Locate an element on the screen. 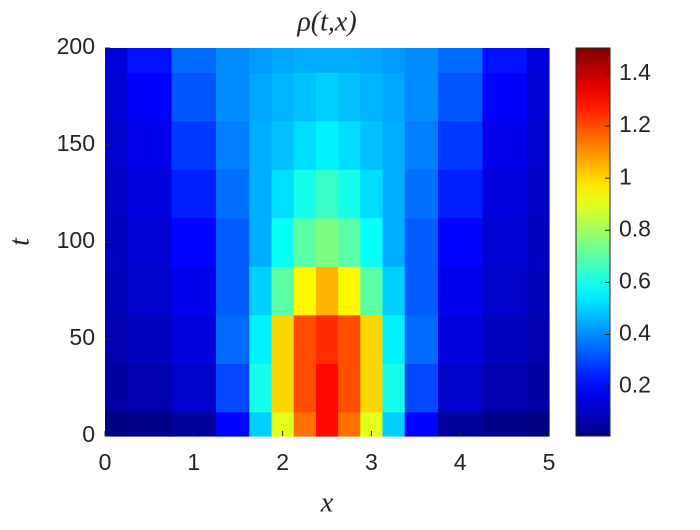 Image resolution: width=700 pixels, height=530 pixels. colorbar-tick-label: 0.2 is located at coordinates (635, 385).